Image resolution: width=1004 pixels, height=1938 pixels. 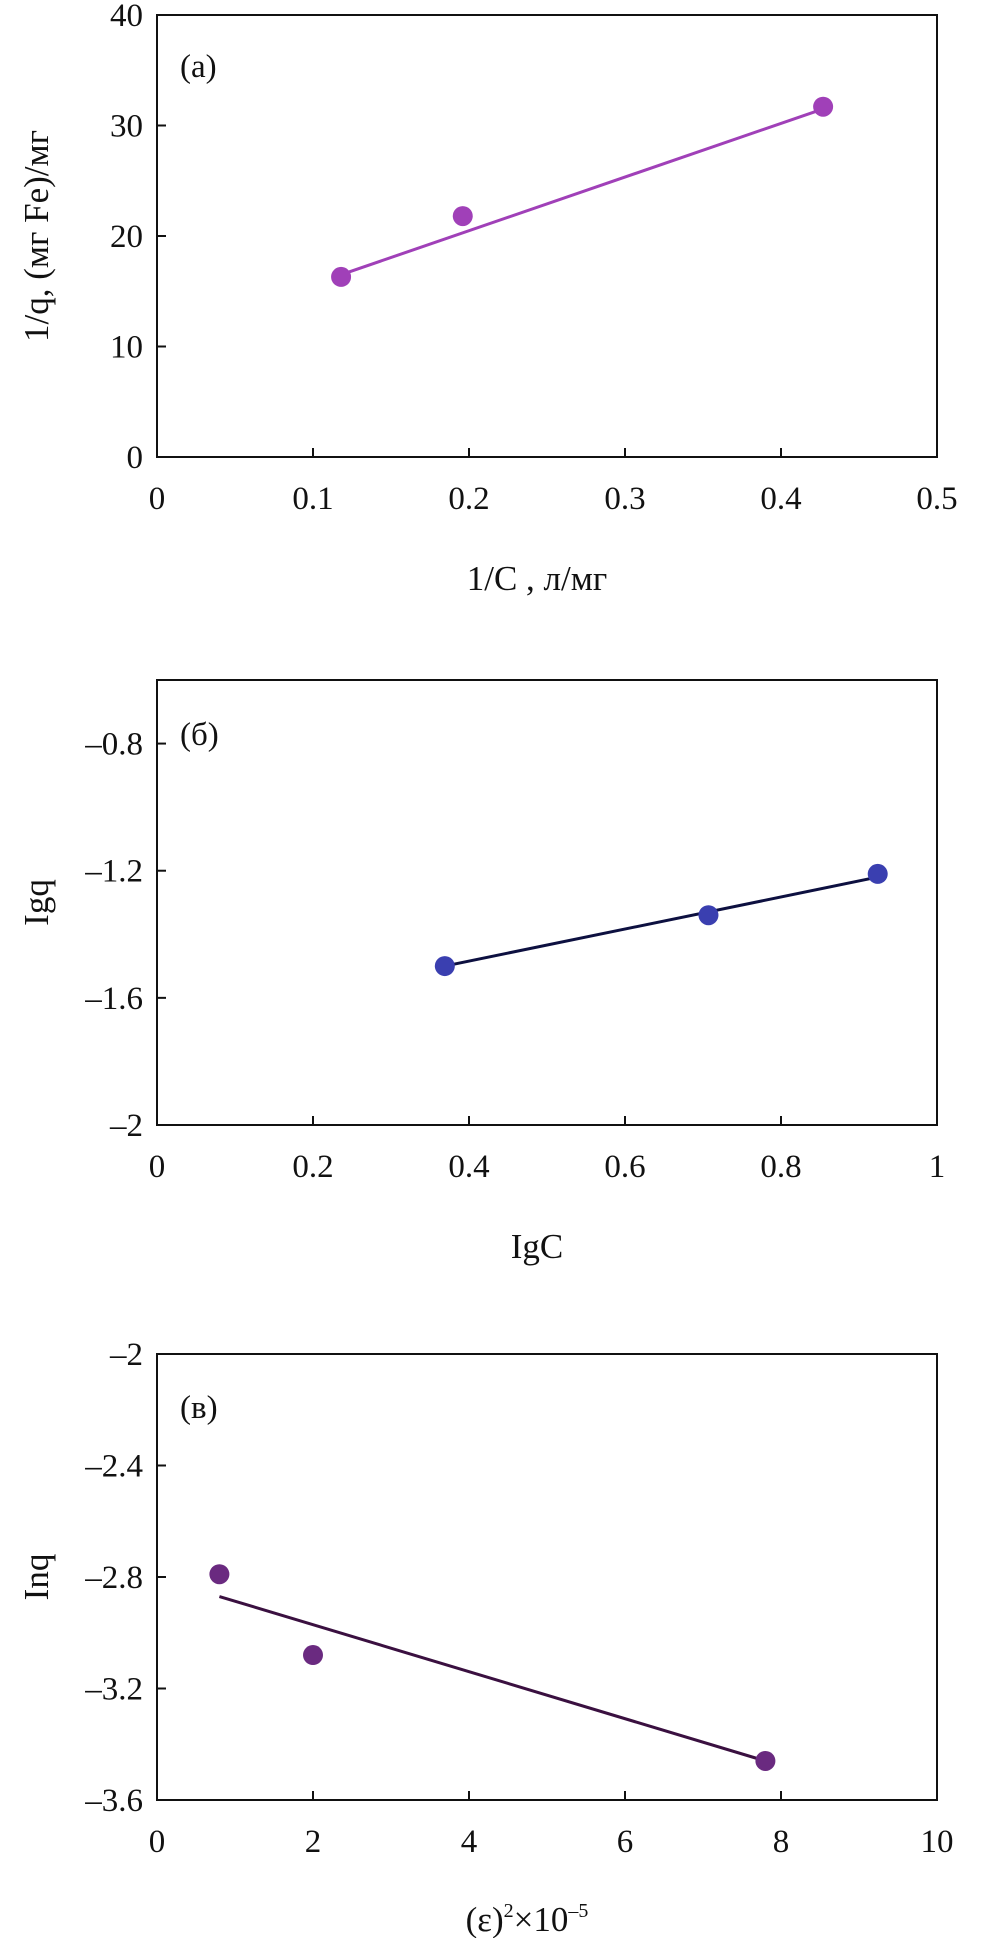 I want to click on y-tick-label: –0.8, so click(x=113, y=745).